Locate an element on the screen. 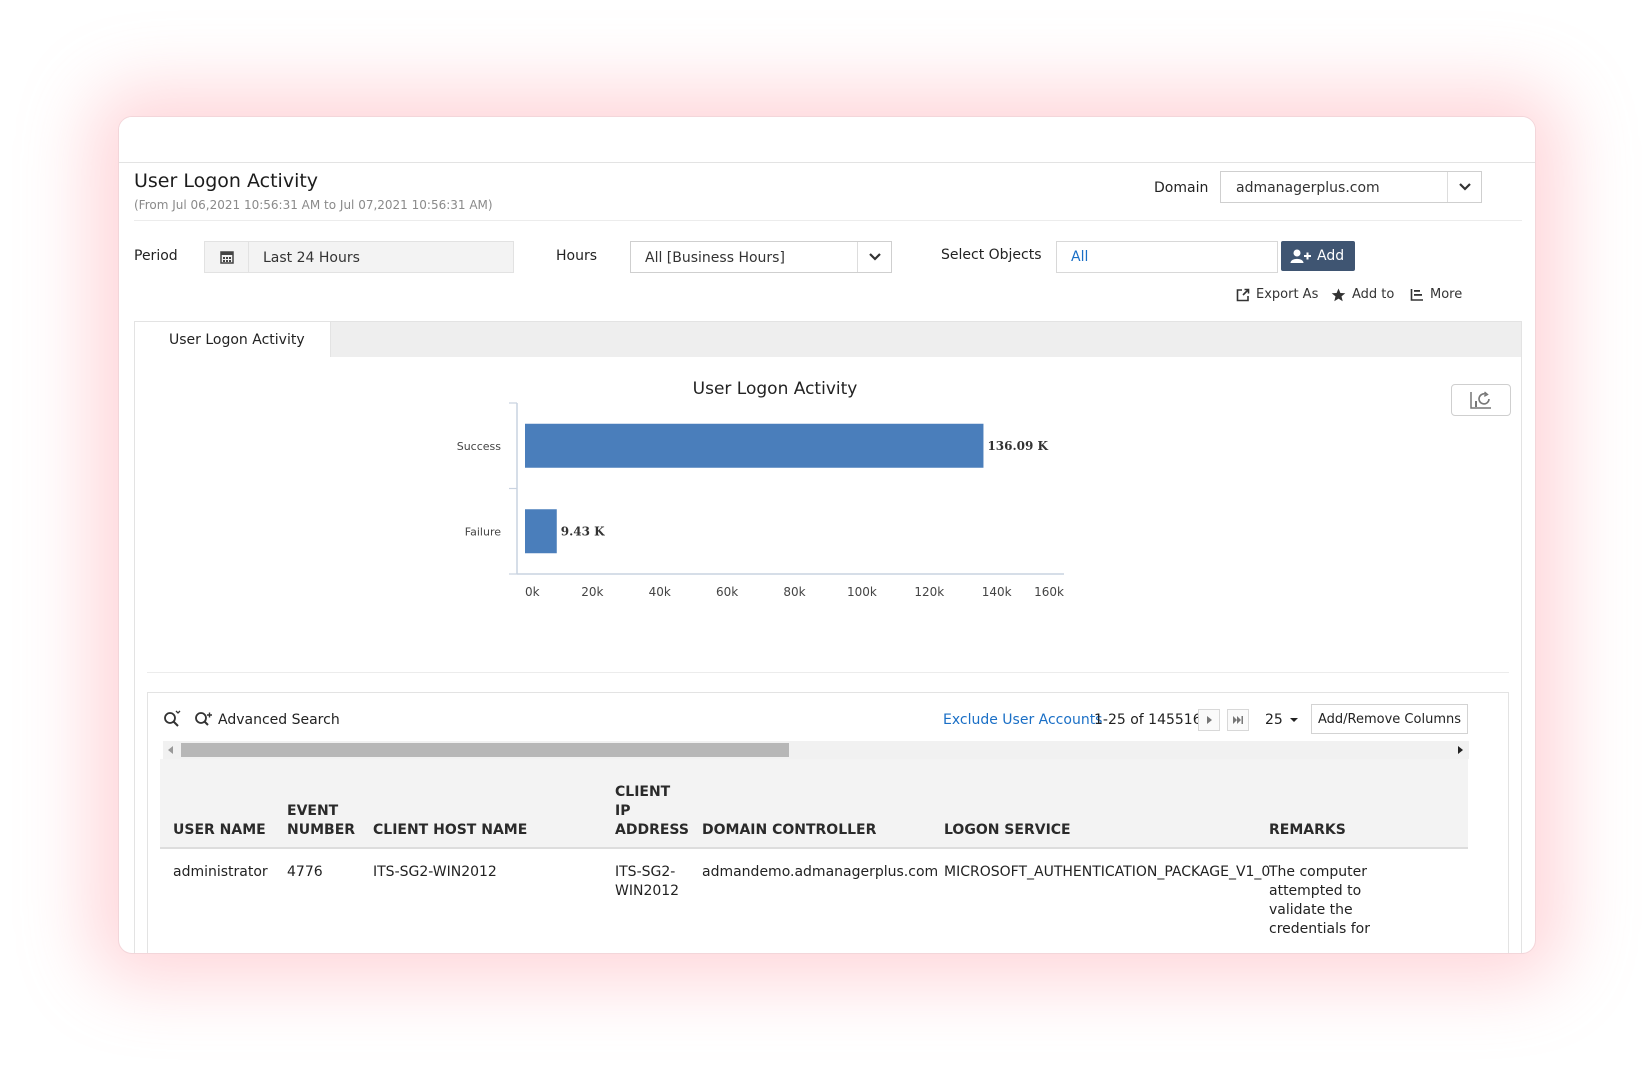 The width and height of the screenshot is (1648, 1069). cell-text: ITS-SG2- is located at coordinates (645, 872).